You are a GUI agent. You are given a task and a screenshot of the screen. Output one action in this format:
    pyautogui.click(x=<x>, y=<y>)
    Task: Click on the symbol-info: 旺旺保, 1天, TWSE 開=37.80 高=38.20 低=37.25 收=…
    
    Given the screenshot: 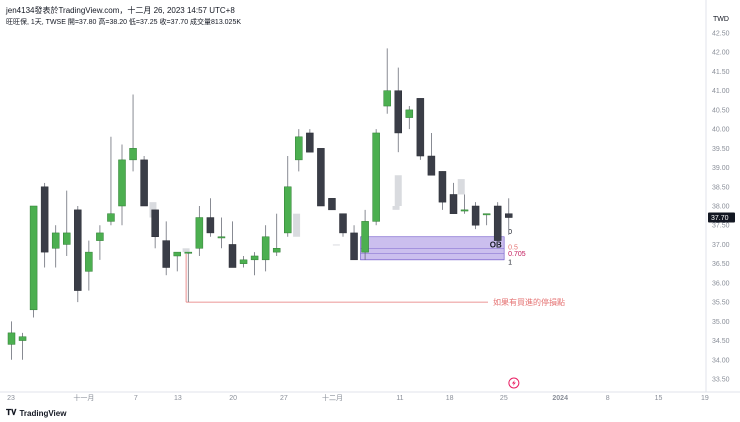 What is the action you would take?
    pyautogui.click(x=124, y=22)
    